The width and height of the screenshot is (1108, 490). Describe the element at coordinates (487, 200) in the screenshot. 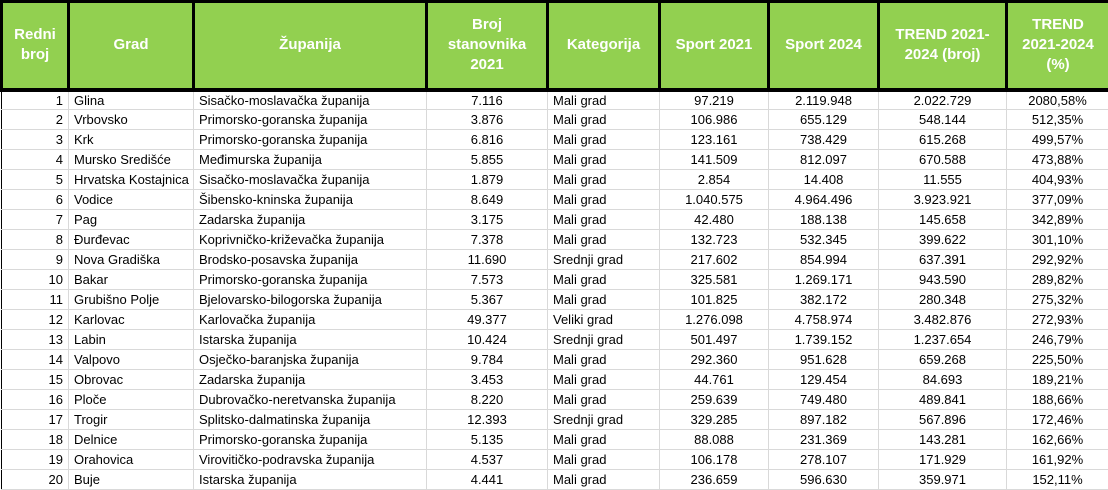

I see `cell-broj-stanovnika-2021: 8.649` at that location.